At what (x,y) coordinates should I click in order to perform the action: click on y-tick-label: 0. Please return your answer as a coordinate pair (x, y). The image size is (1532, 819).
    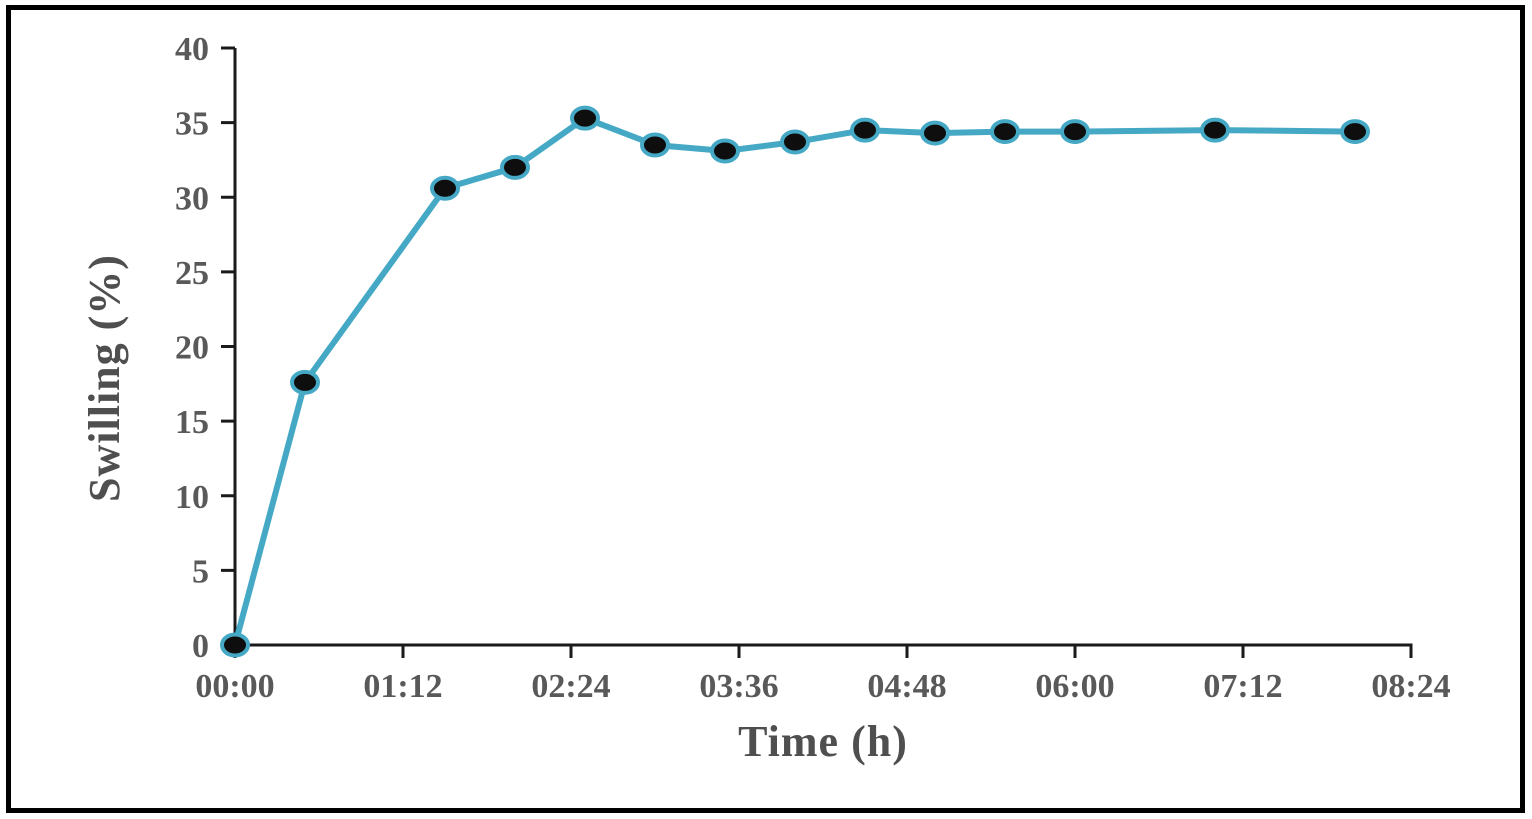
    Looking at the image, I should click on (200, 646).